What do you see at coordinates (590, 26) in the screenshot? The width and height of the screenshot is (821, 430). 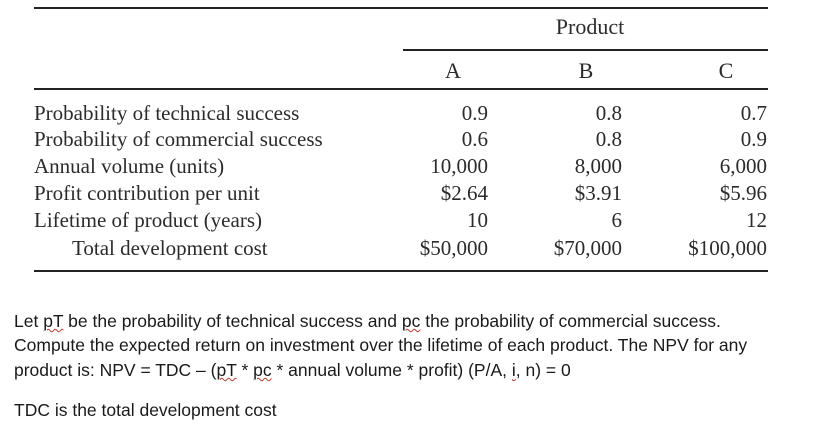 I see `product-group-header: Product` at bounding box center [590, 26].